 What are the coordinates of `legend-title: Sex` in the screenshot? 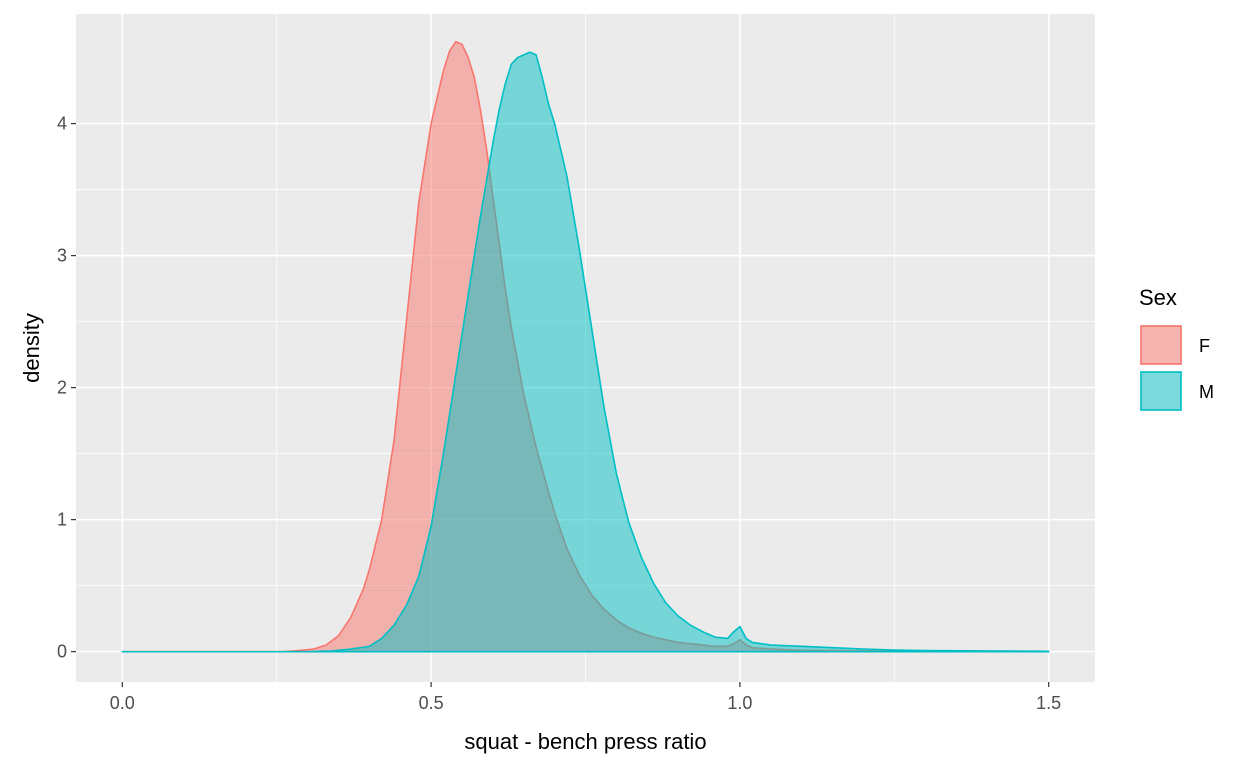 It's located at (1158, 297).